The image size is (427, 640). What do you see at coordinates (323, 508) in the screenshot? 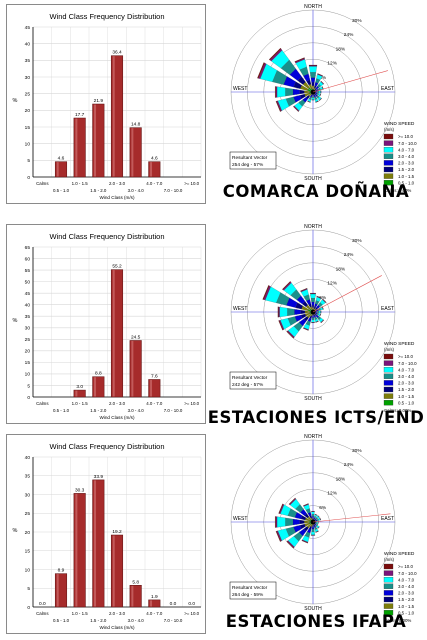
I see `rose-ring-label: 6%` at bounding box center [323, 508].